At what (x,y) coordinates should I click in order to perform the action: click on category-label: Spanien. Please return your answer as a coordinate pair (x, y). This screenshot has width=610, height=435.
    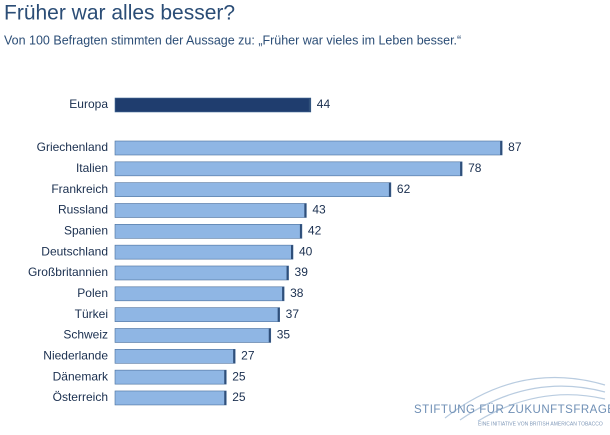
    Looking at the image, I should click on (86, 230).